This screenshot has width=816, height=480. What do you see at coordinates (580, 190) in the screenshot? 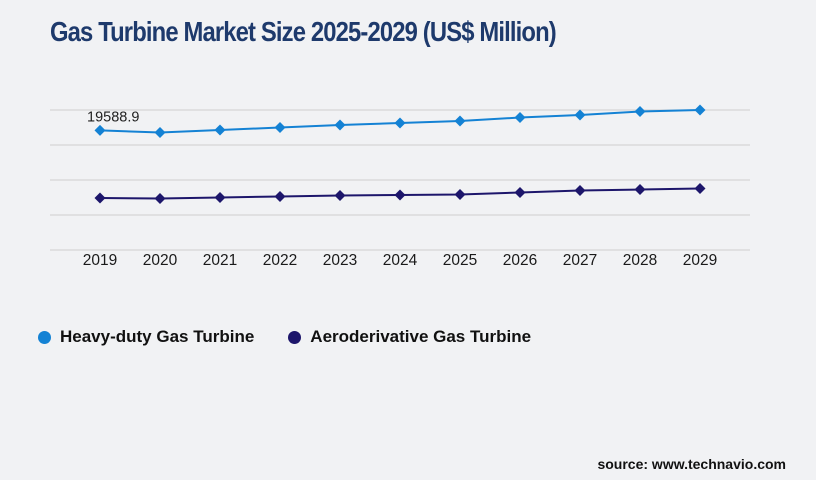
I see `data-point-aeroderivative-2027` at bounding box center [580, 190].